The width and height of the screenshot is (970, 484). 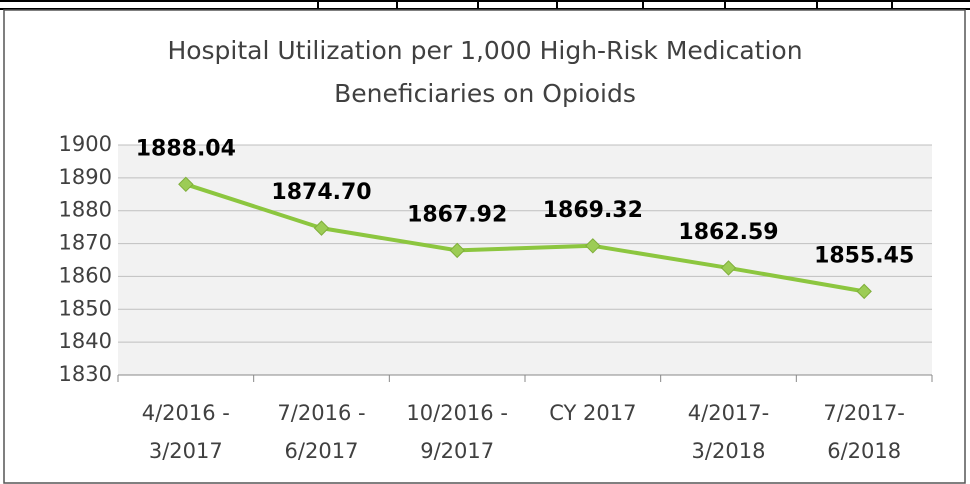 What do you see at coordinates (457, 214) in the screenshot?
I see `data-label: 1867.92` at bounding box center [457, 214].